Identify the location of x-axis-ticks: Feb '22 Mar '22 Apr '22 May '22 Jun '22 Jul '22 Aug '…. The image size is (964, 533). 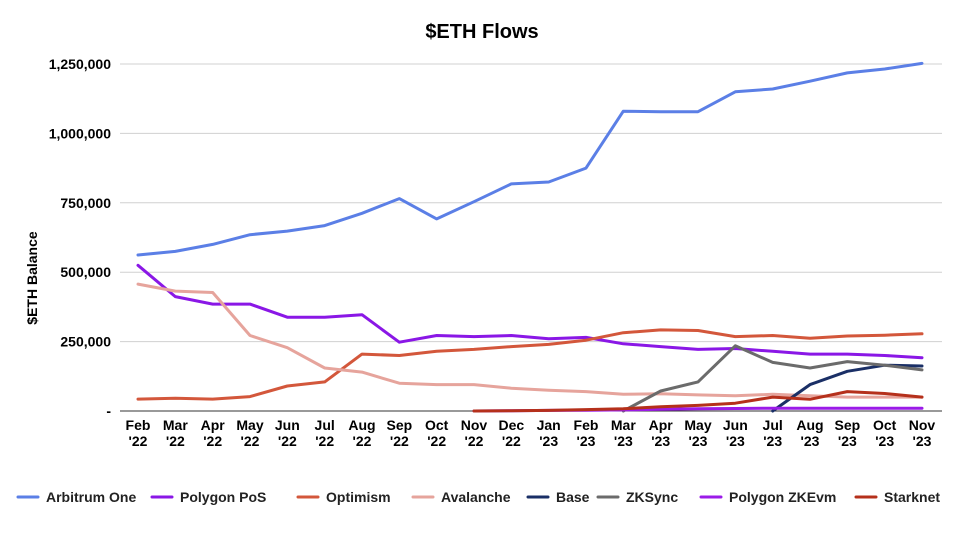
(531, 433).